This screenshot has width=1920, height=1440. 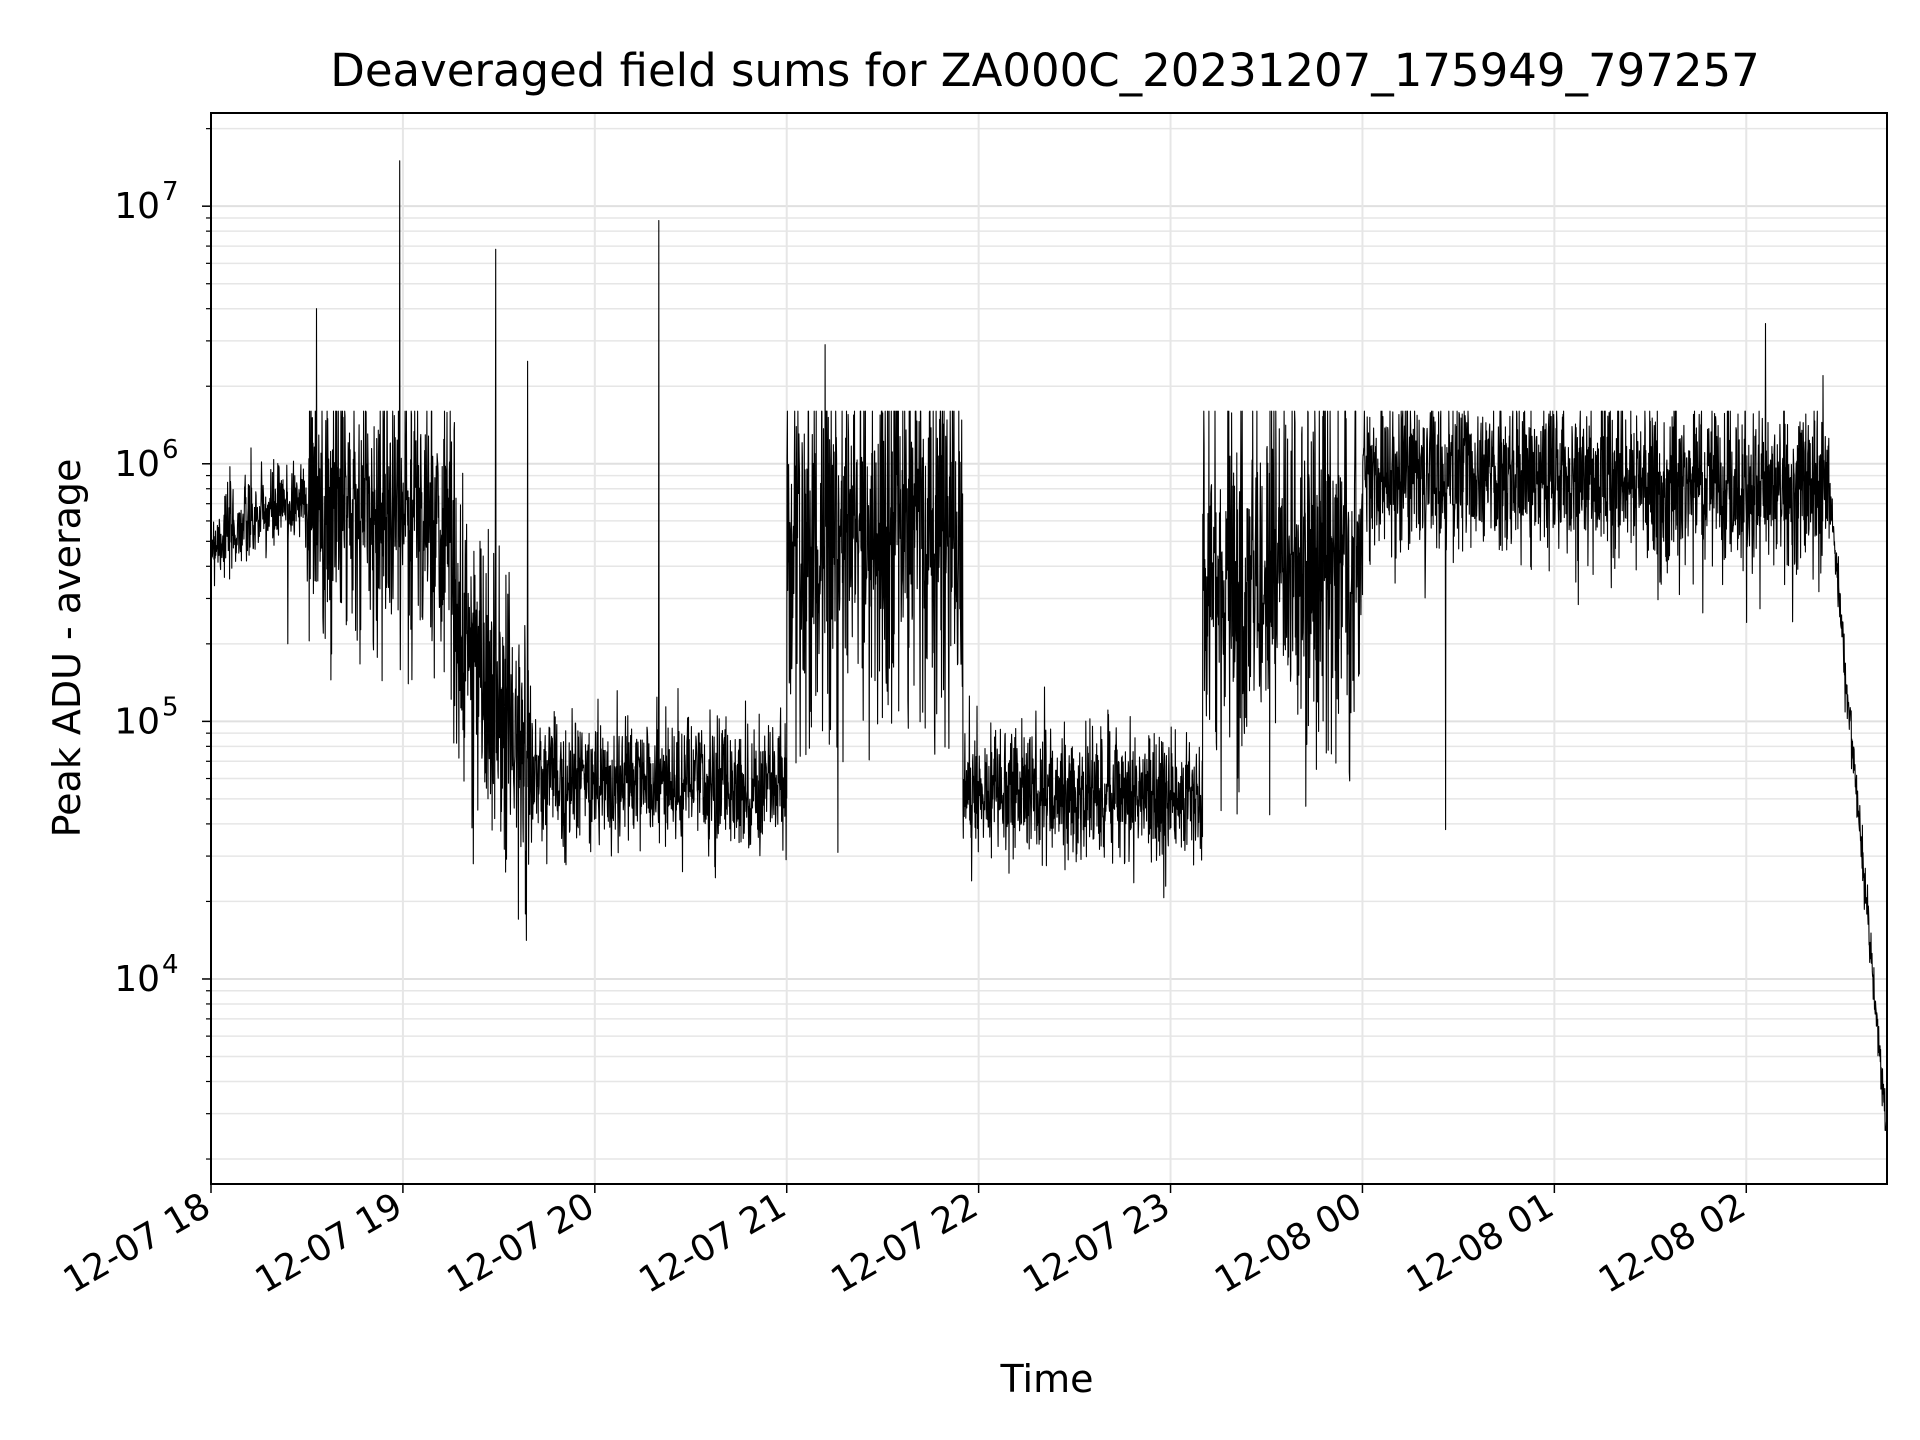 I want to click on x-tick-label: 12-07 21, so click(x=712, y=1243).